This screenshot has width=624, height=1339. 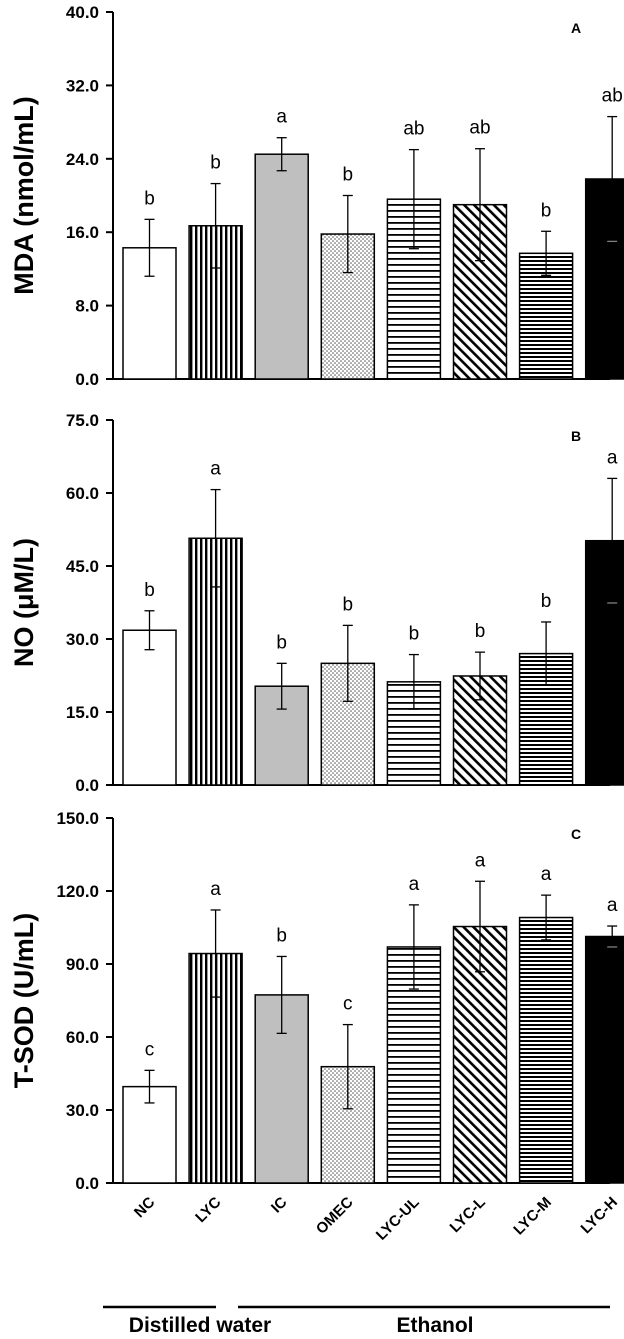 What do you see at coordinates (532, 1216) in the screenshot?
I see `x-category-label-lyc-m: LYC-M` at bounding box center [532, 1216].